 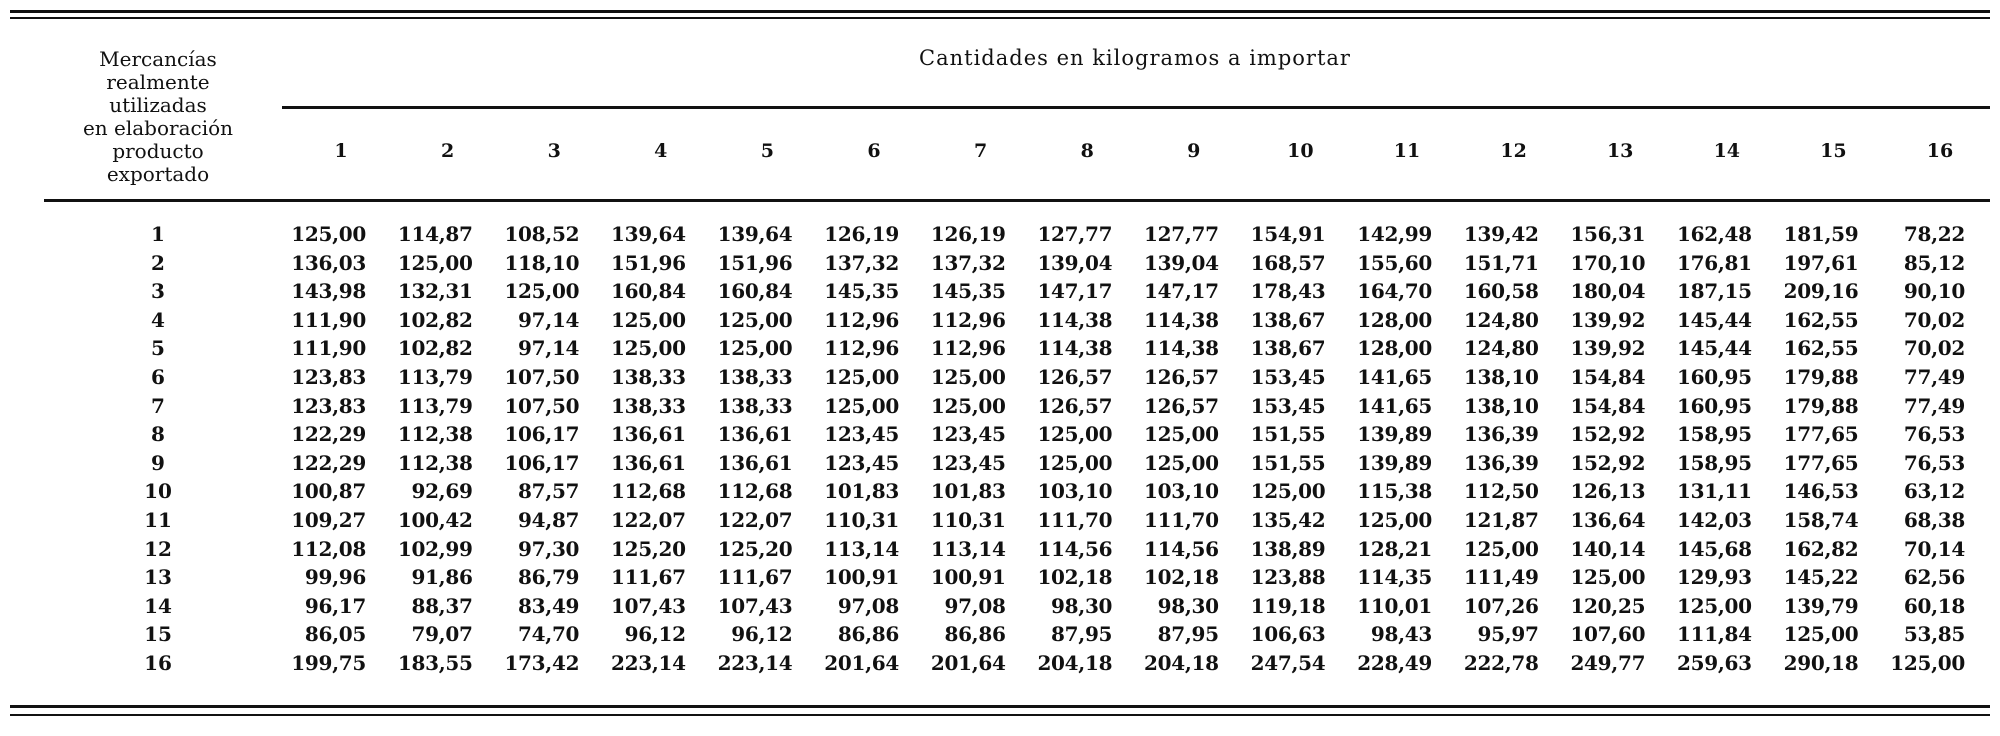 I want to click on table-cell: 92,69, so click(x=442, y=491).